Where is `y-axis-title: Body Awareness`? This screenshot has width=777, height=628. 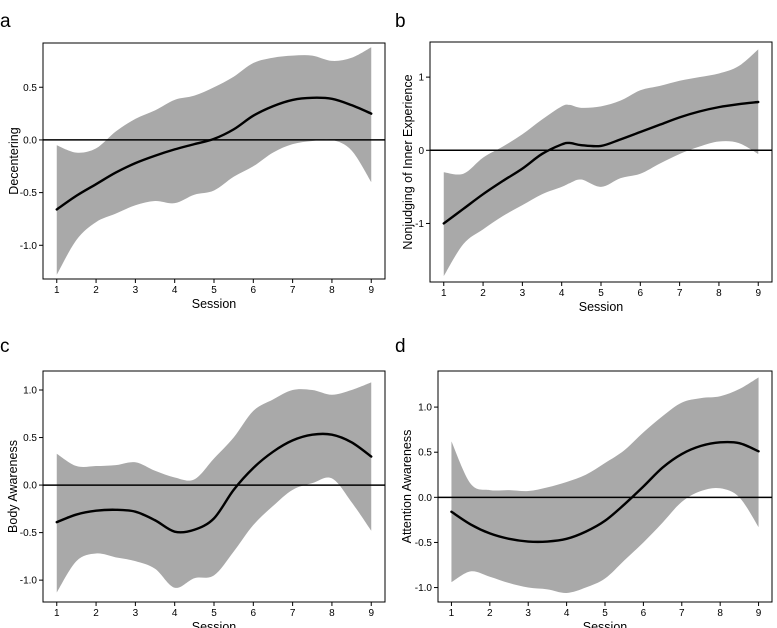 y-axis-title: Body Awareness is located at coordinates (13, 486).